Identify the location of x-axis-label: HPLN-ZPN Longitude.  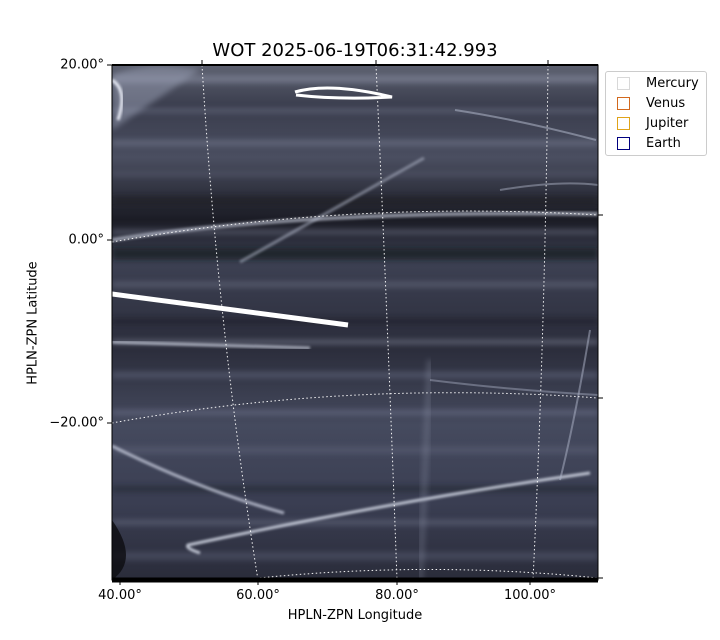
(355, 615).